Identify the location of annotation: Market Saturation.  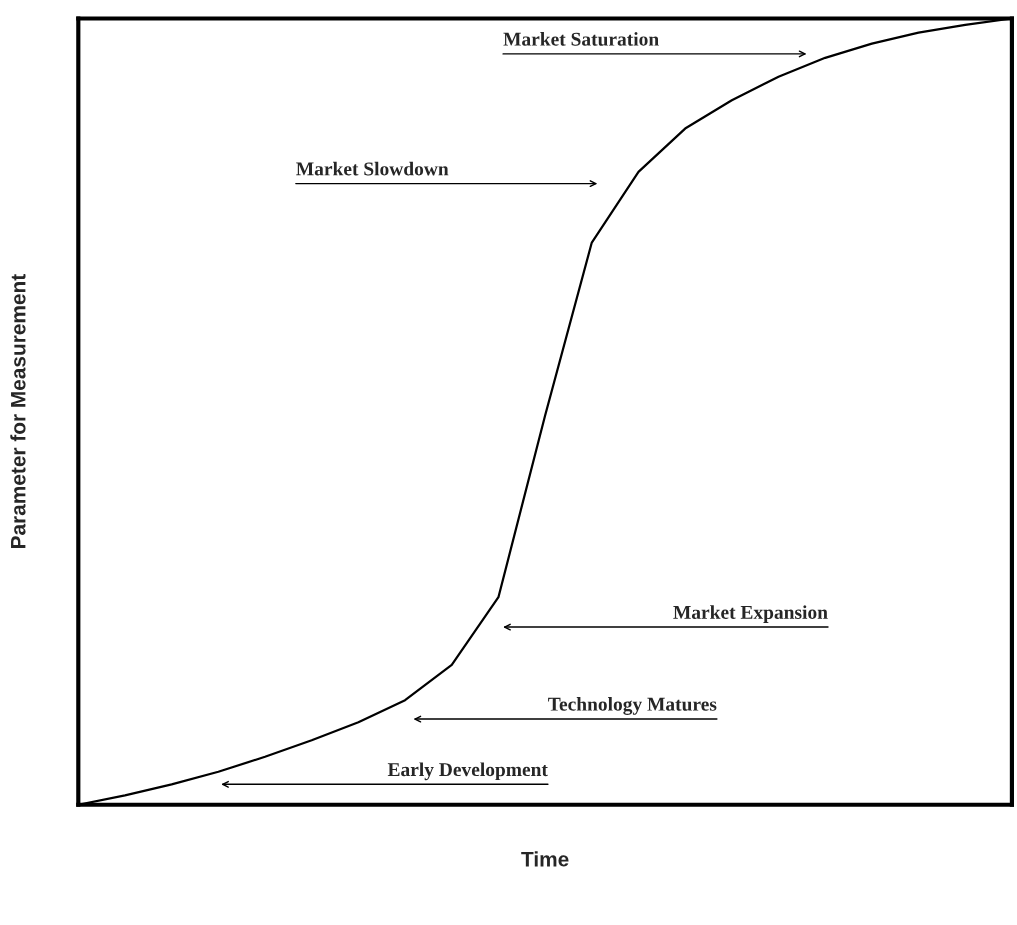
(581, 39).